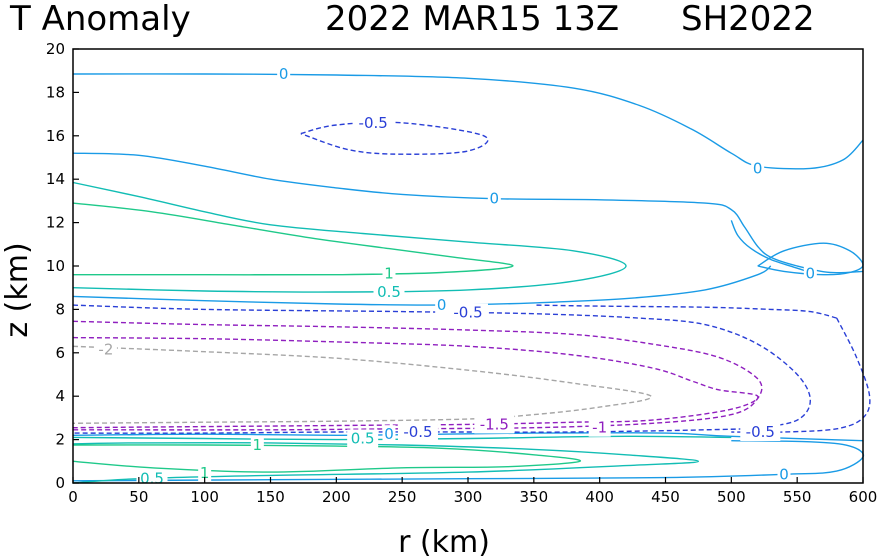 Image resolution: width=879 pixels, height=559 pixels. I want to click on contour-label: -2, so click(105, 350).